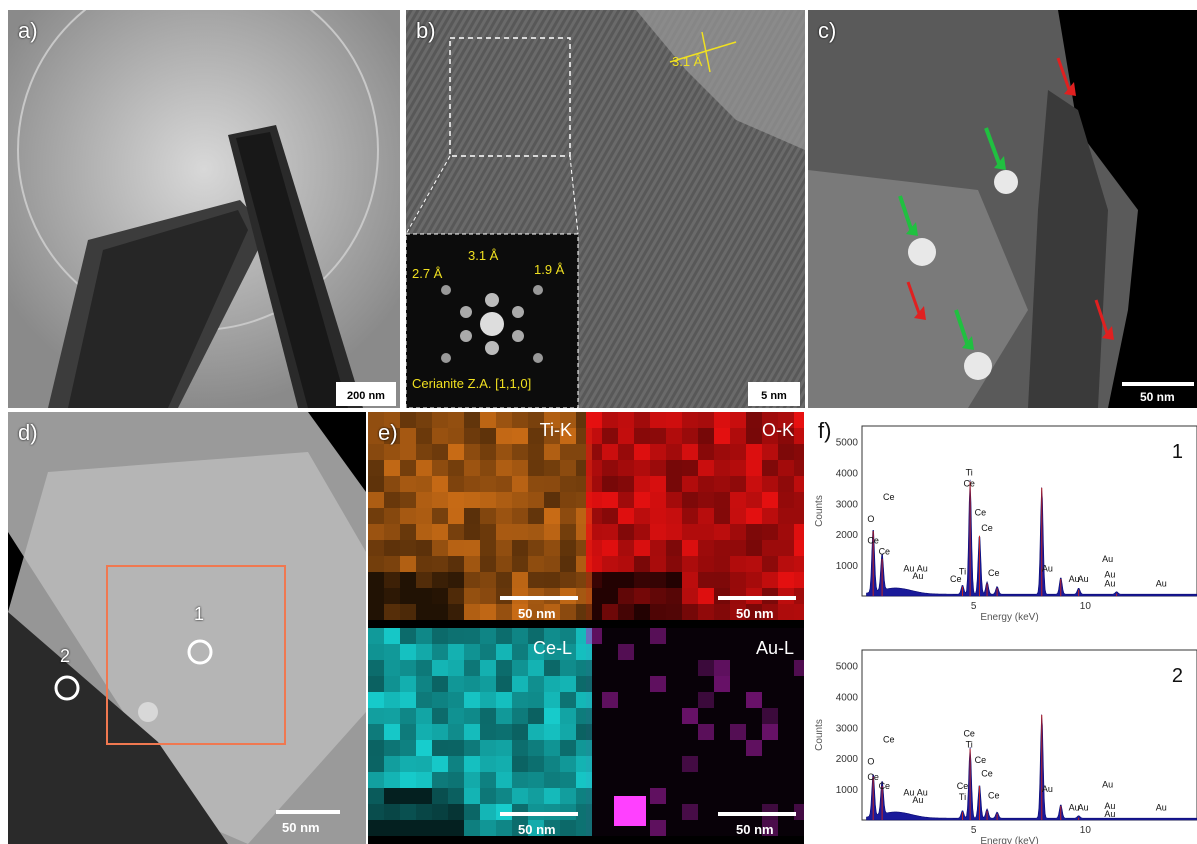 This screenshot has height=844, width=1197. I want to click on panel-c-scale-text: 50 nm, so click(1157, 397).